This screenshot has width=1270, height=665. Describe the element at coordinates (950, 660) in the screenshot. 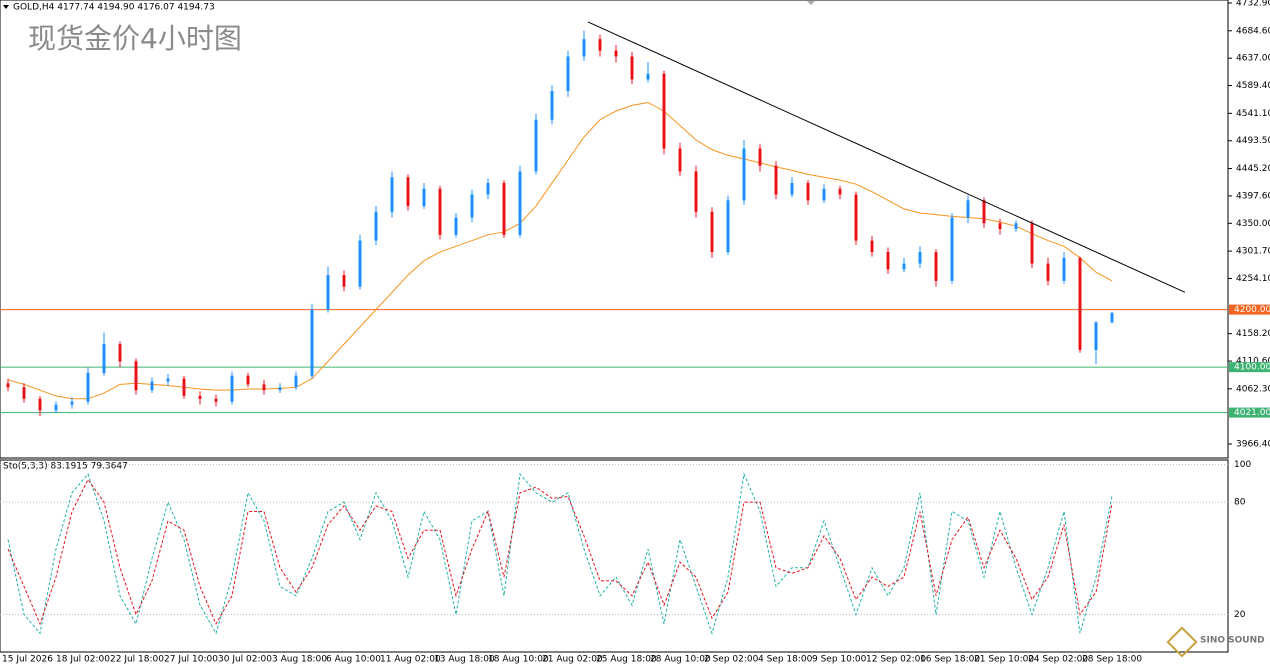

I see `x-tick-label: 16 Sep 18:00` at that location.